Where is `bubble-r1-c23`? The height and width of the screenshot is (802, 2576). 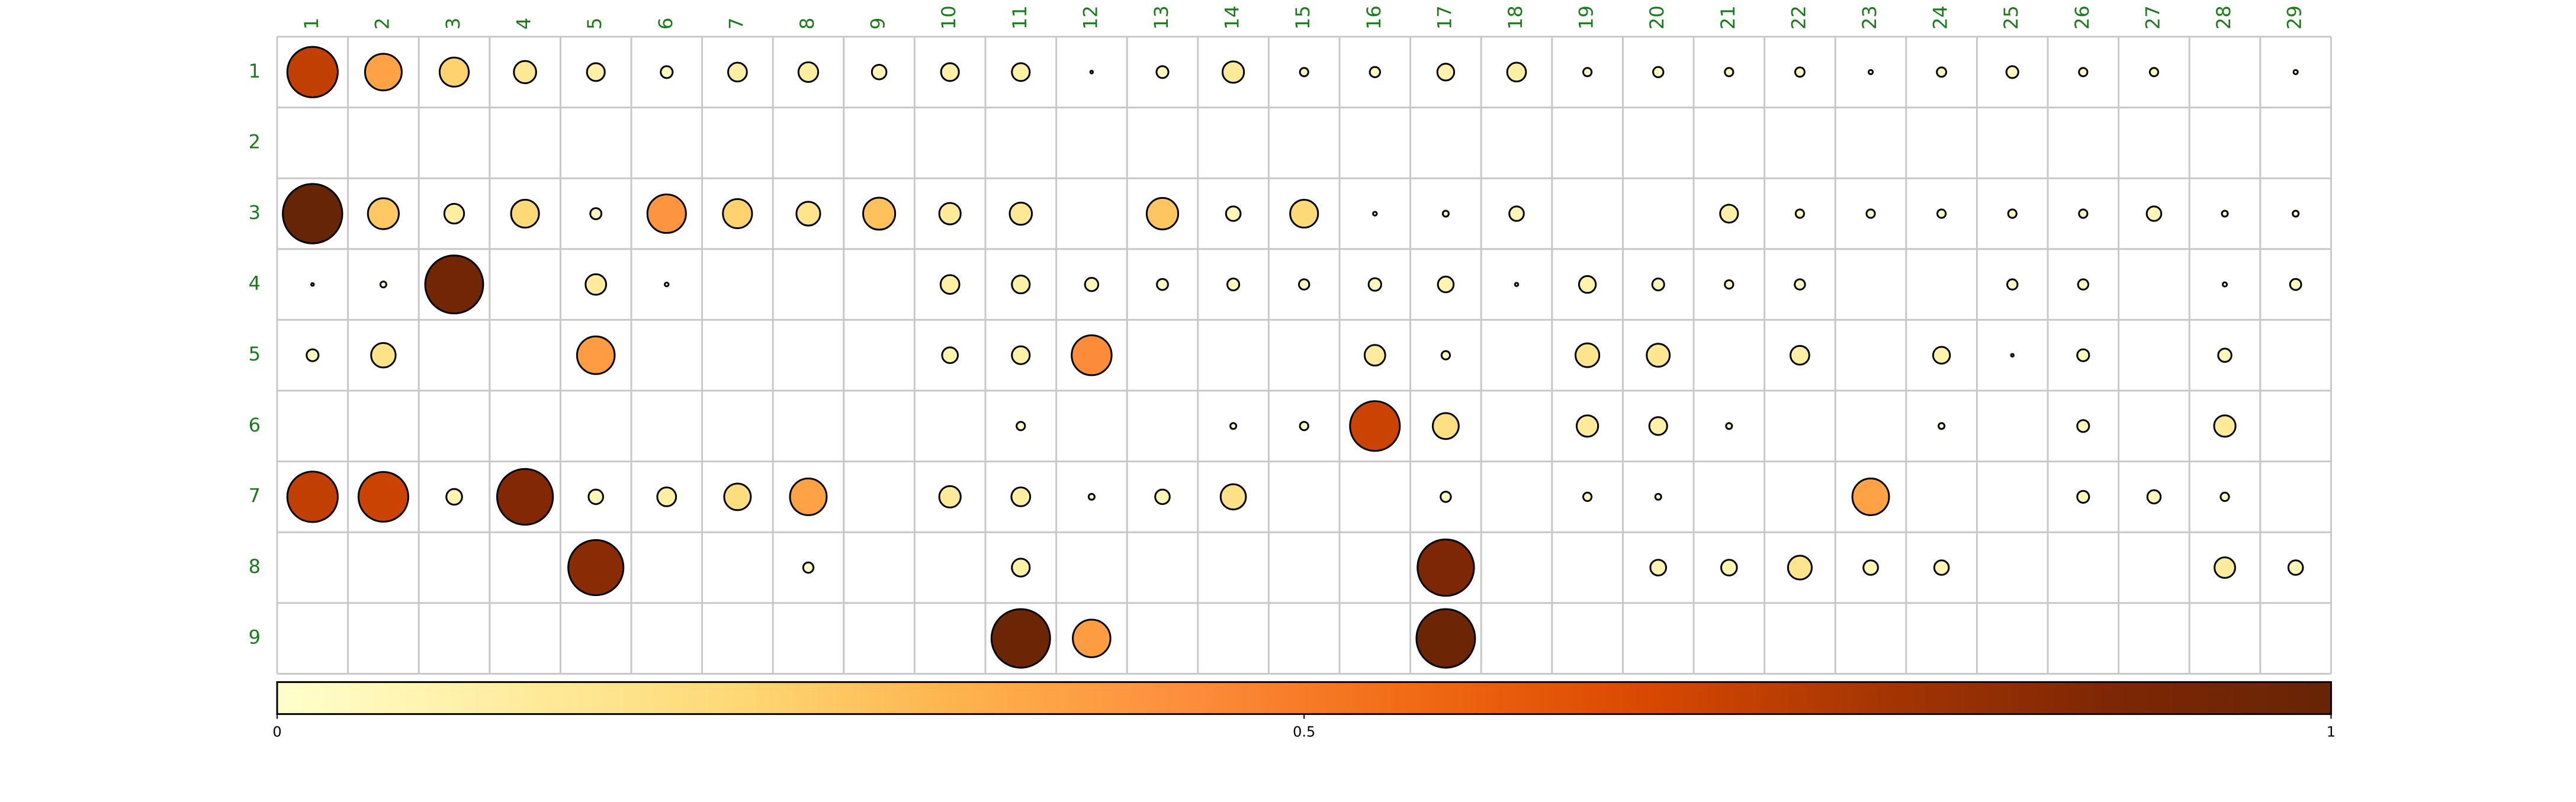
bubble-r1-c23 is located at coordinates (1870, 72).